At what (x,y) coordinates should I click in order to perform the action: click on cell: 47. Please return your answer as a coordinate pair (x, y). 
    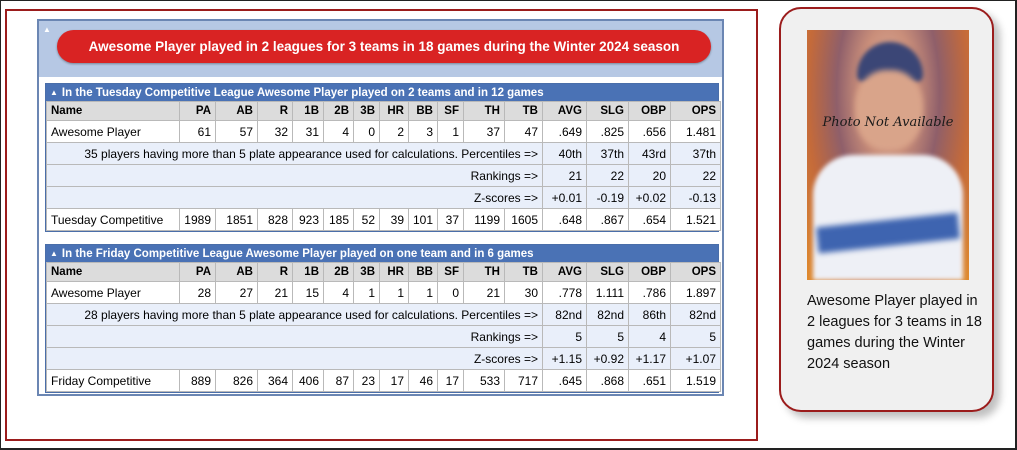
    Looking at the image, I should click on (523, 131).